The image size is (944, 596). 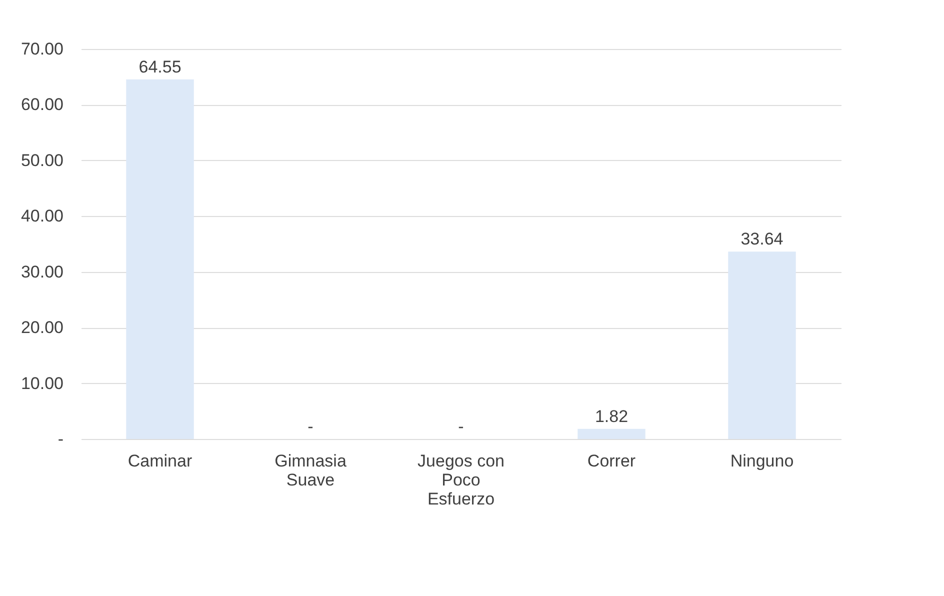 What do you see at coordinates (611, 461) in the screenshot?
I see `x-tick-label: Correr` at bounding box center [611, 461].